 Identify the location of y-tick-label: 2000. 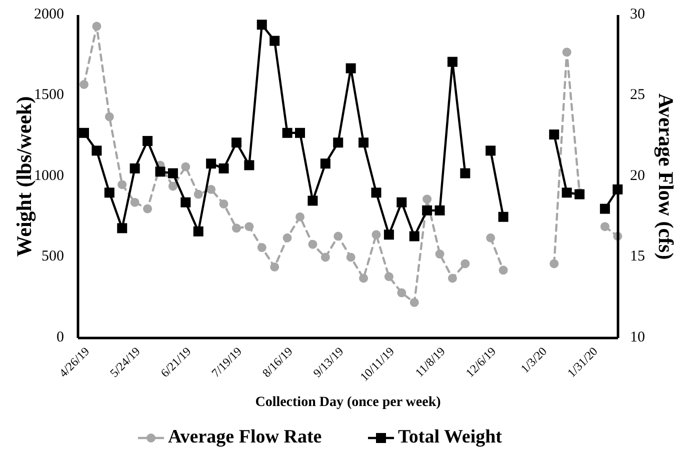
(49, 14).